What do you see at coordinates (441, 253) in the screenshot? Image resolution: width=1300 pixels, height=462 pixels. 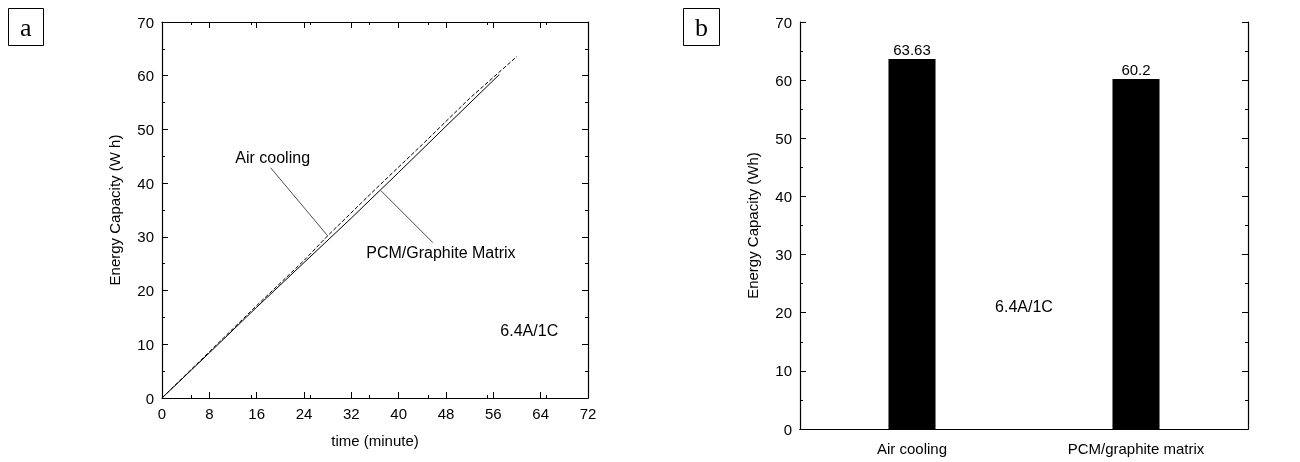 I see `annotation: PCM/Graphite Matrix` at bounding box center [441, 253].